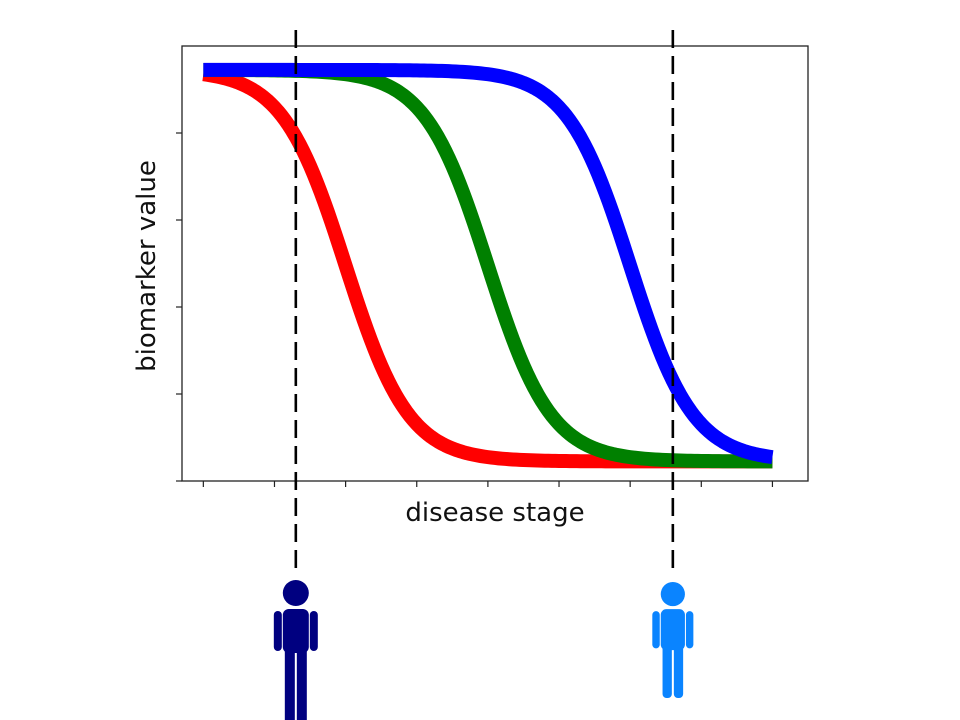  Describe the element at coordinates (494, 513) in the screenshot. I see `x-axis-label: disease stage` at that location.